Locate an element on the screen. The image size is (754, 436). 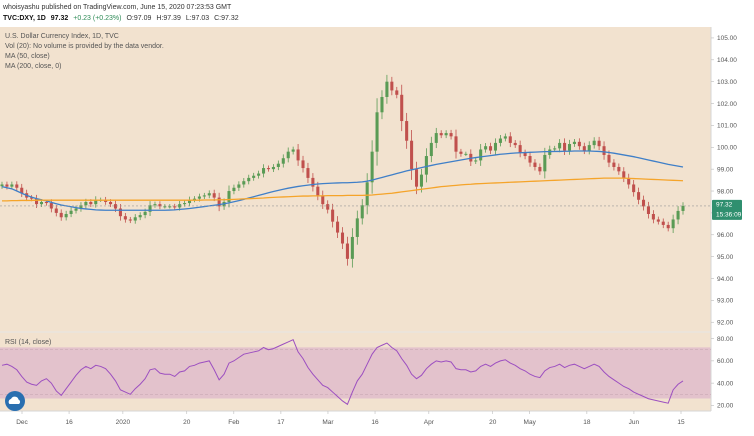
price-axis-background is located at coordinates (732, 231).